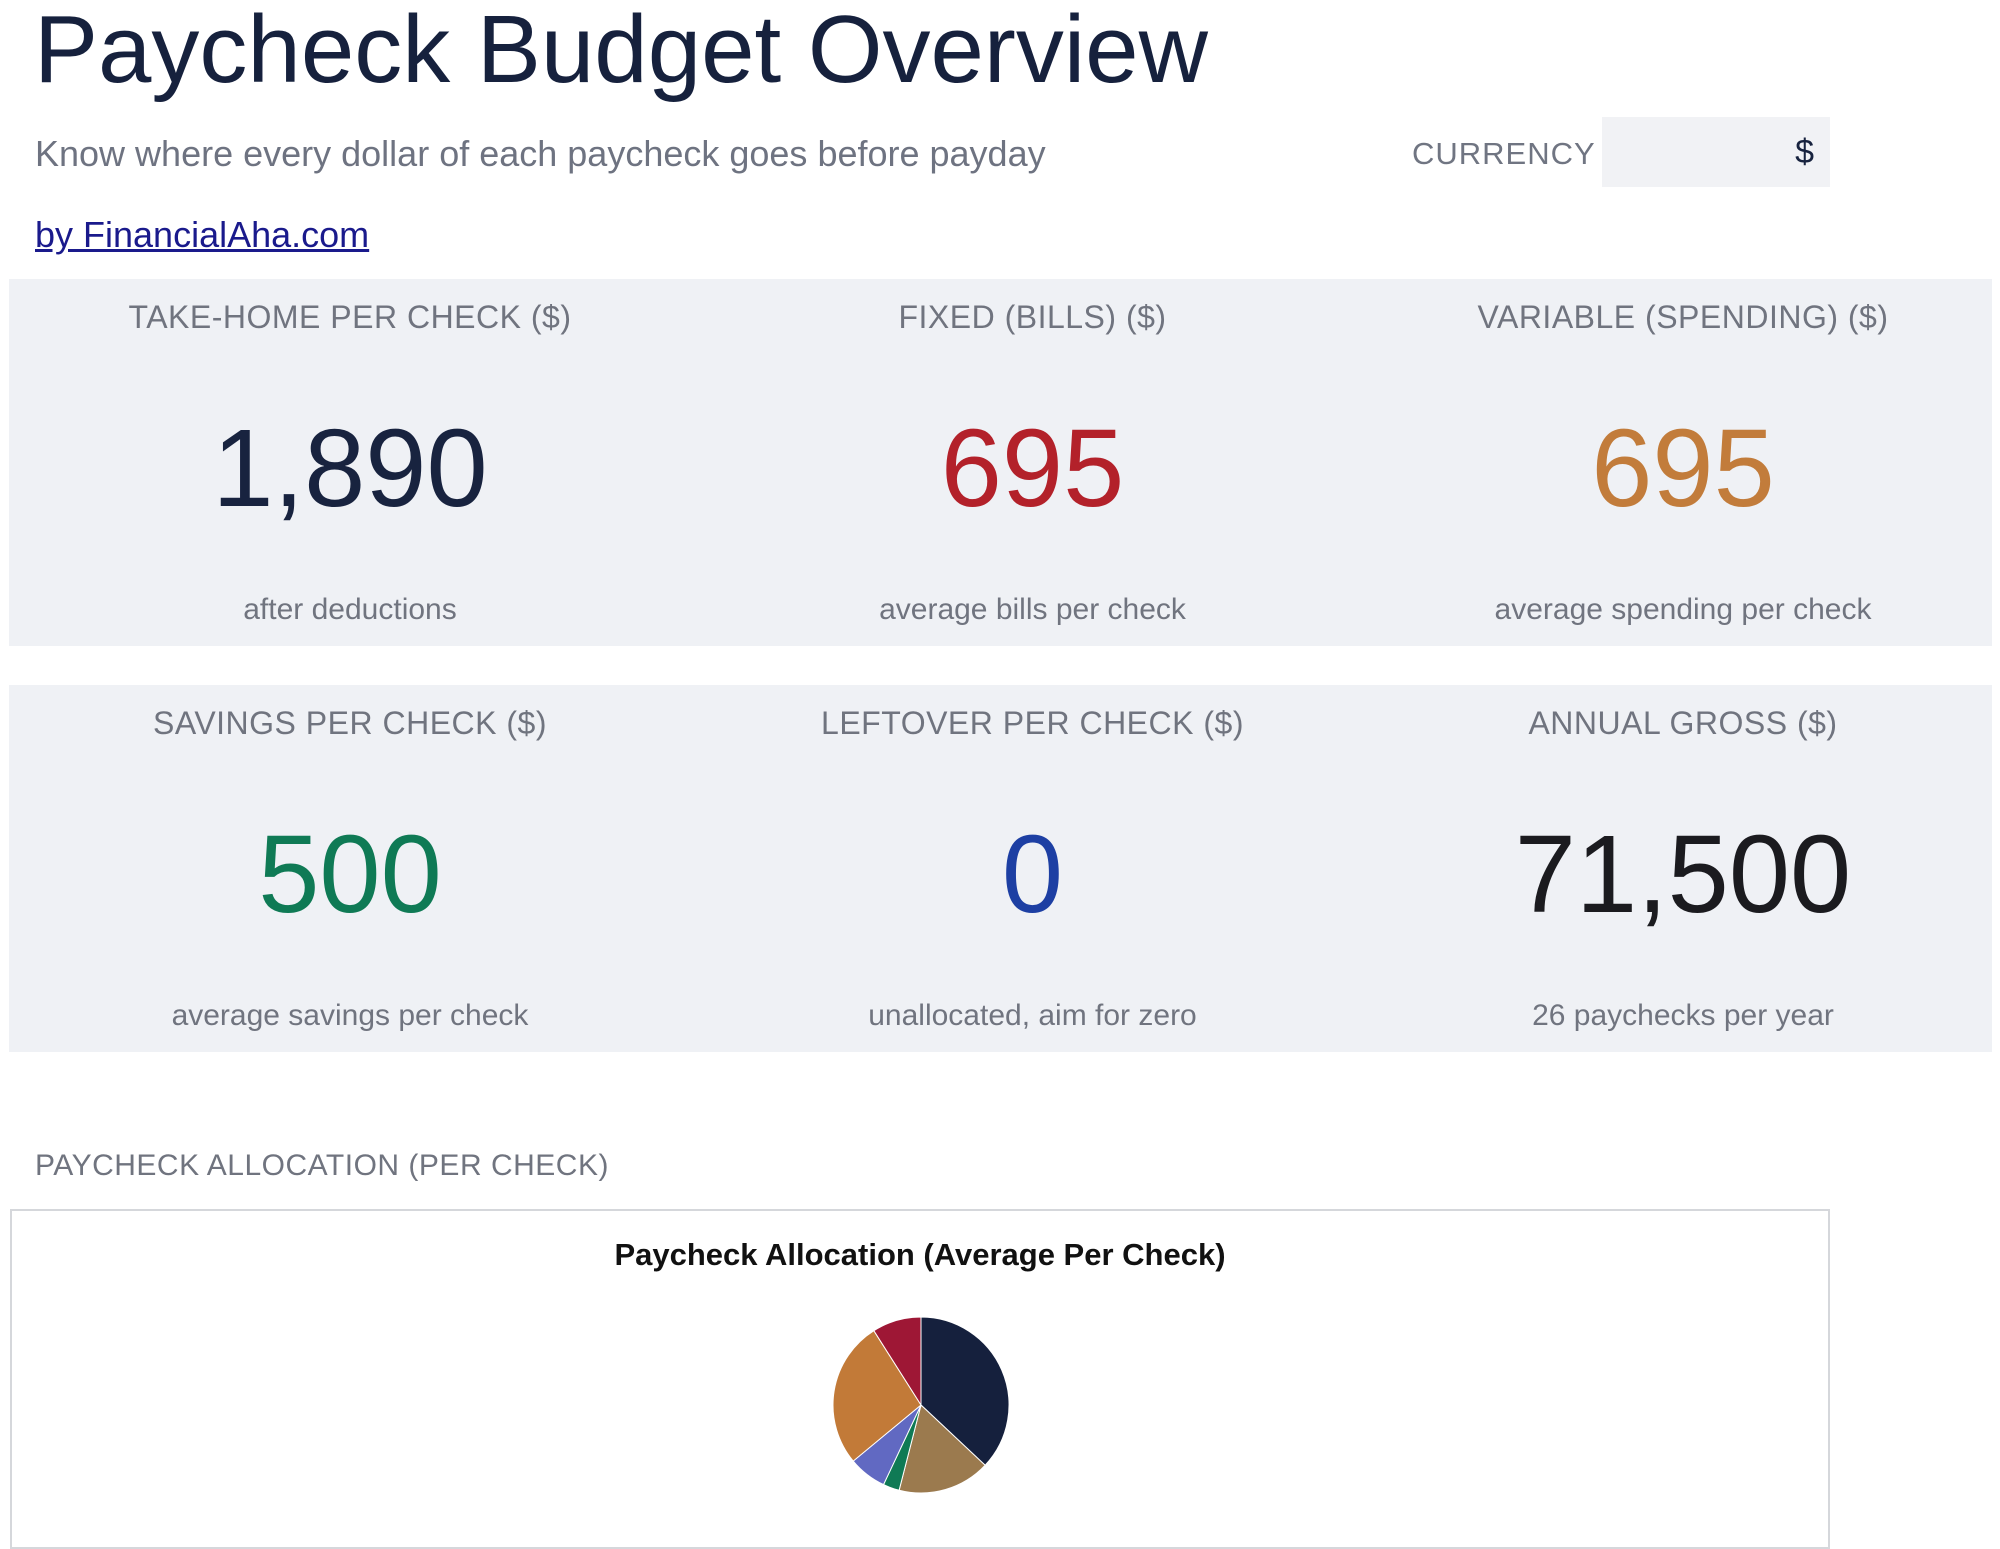 The height and width of the screenshot is (1549, 2000). What do you see at coordinates (1716, 152) in the screenshot?
I see `currency-input: $` at bounding box center [1716, 152].